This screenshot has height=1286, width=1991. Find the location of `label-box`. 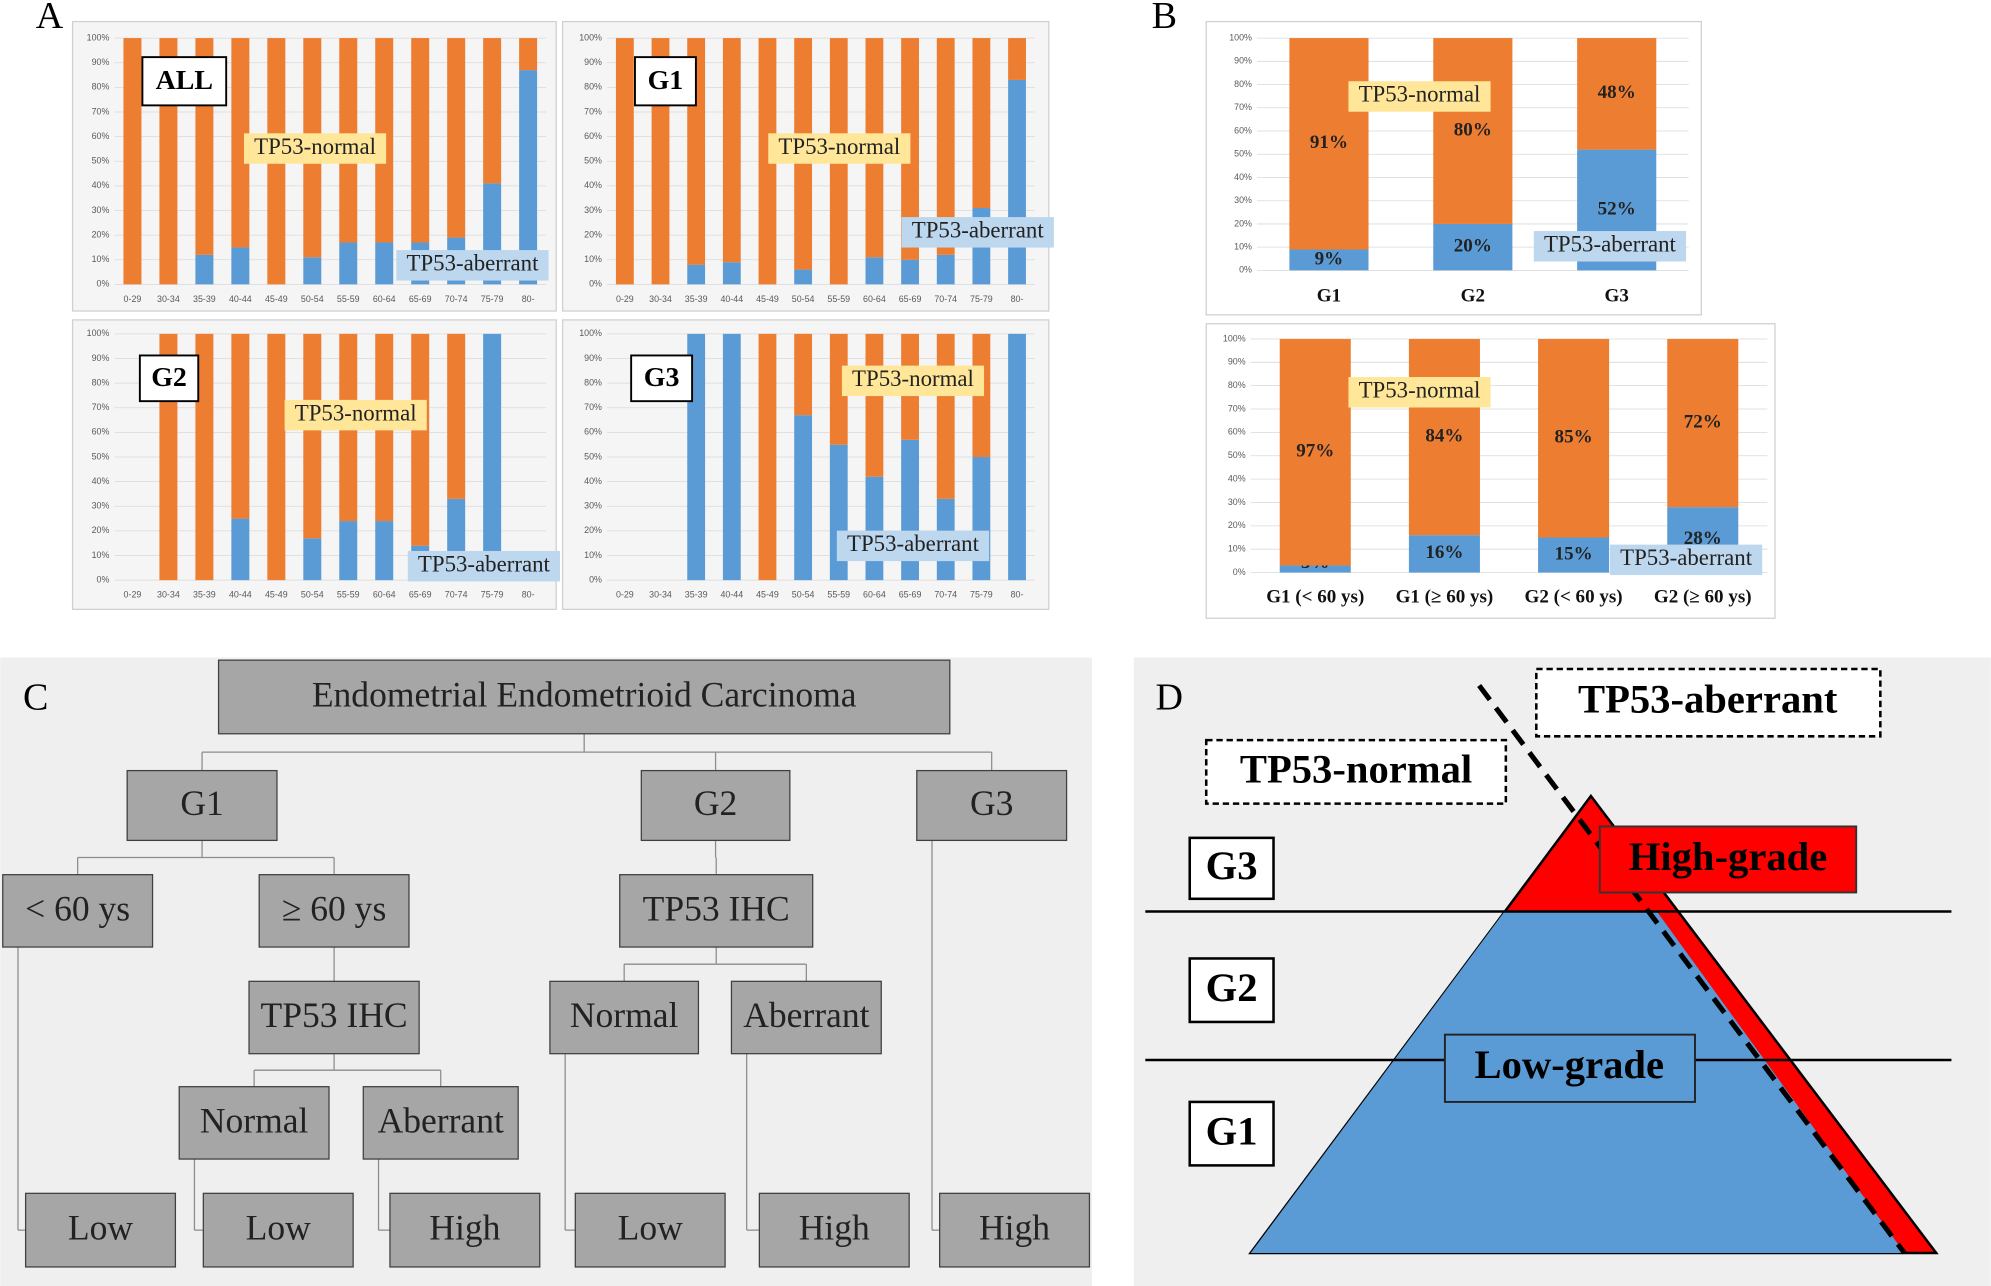

label-box is located at coordinates (1356, 771).